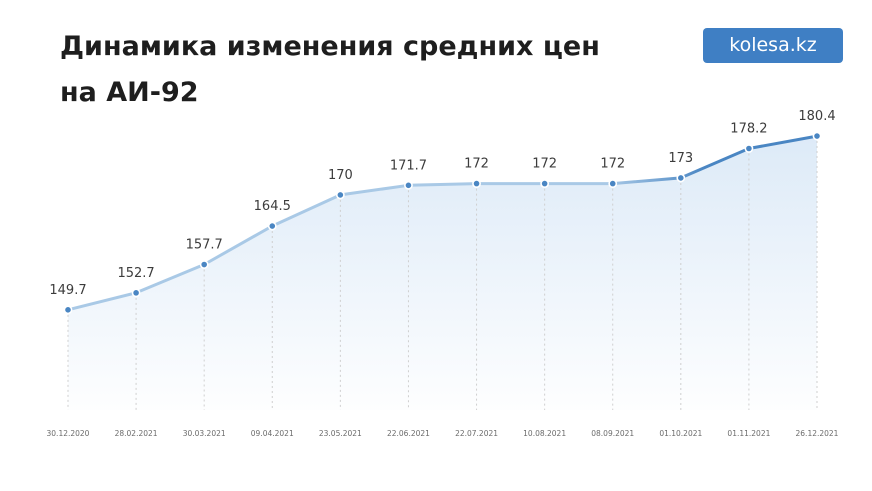  I want to click on data-label-9: 173, so click(680, 158).